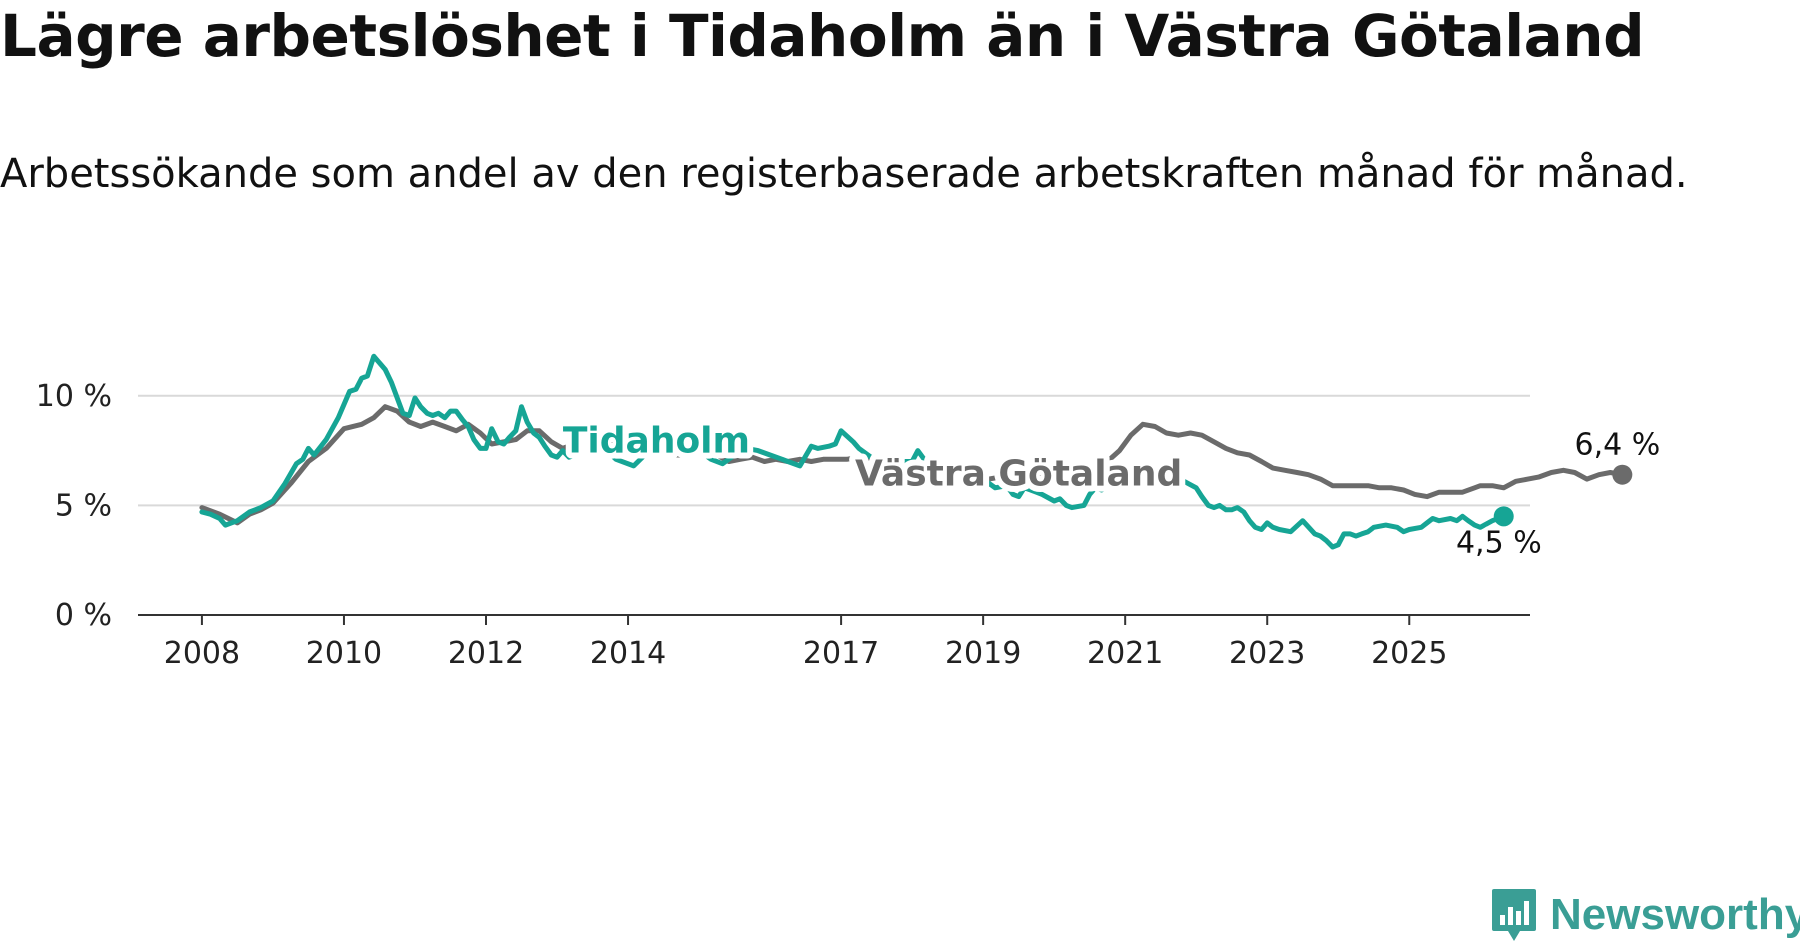 This screenshot has width=1800, height=948. Describe the element at coordinates (83, 615) in the screenshot. I see `y-tick-label: 0 %` at that location.